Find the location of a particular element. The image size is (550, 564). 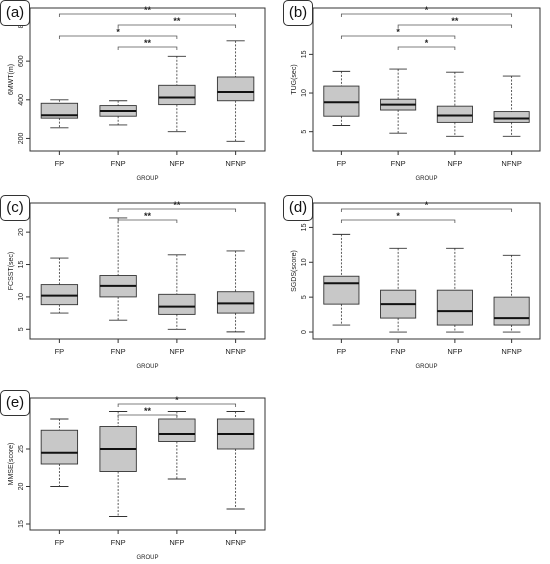

y-tick-label: 200 is located at coordinates (21, 138).